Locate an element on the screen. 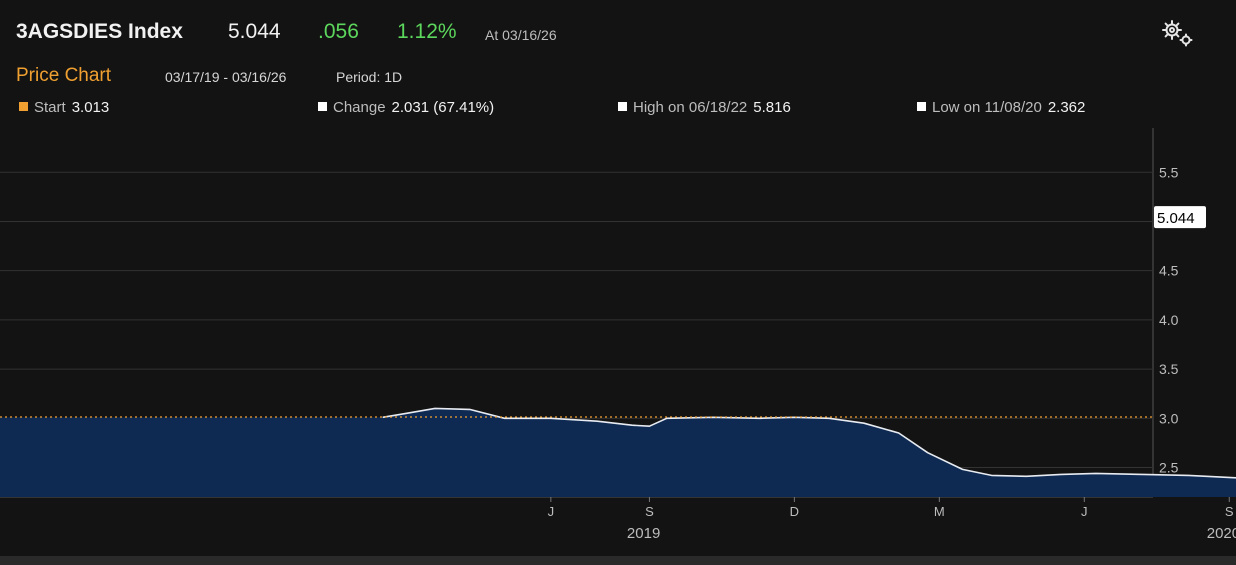 This screenshot has width=1236, height=565. high-square-icon is located at coordinates (622, 106).